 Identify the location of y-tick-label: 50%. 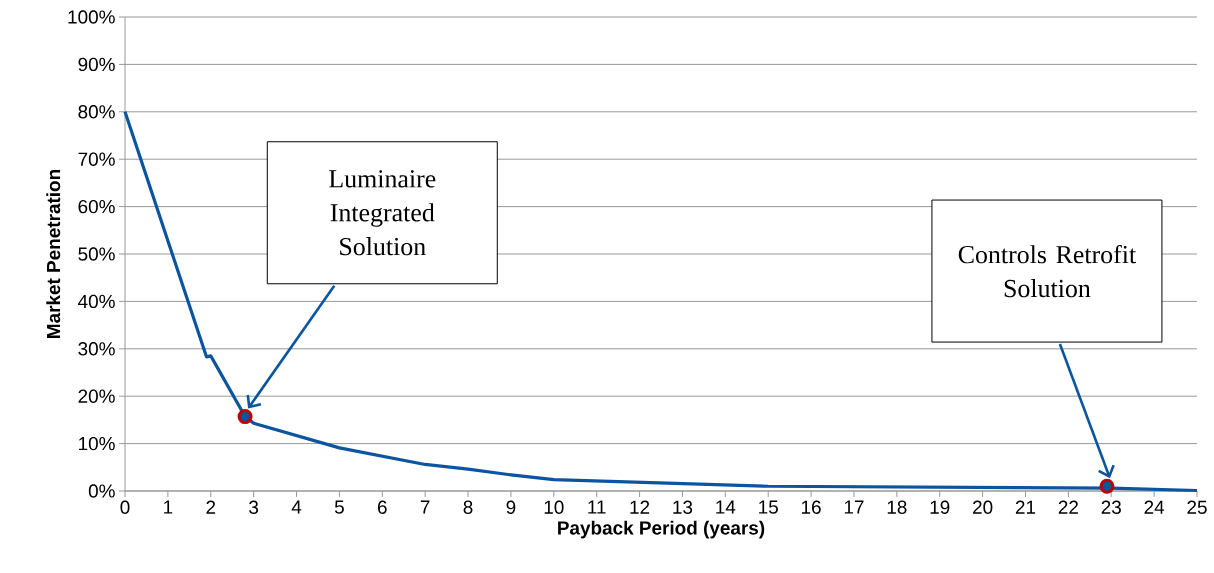
(96, 254).